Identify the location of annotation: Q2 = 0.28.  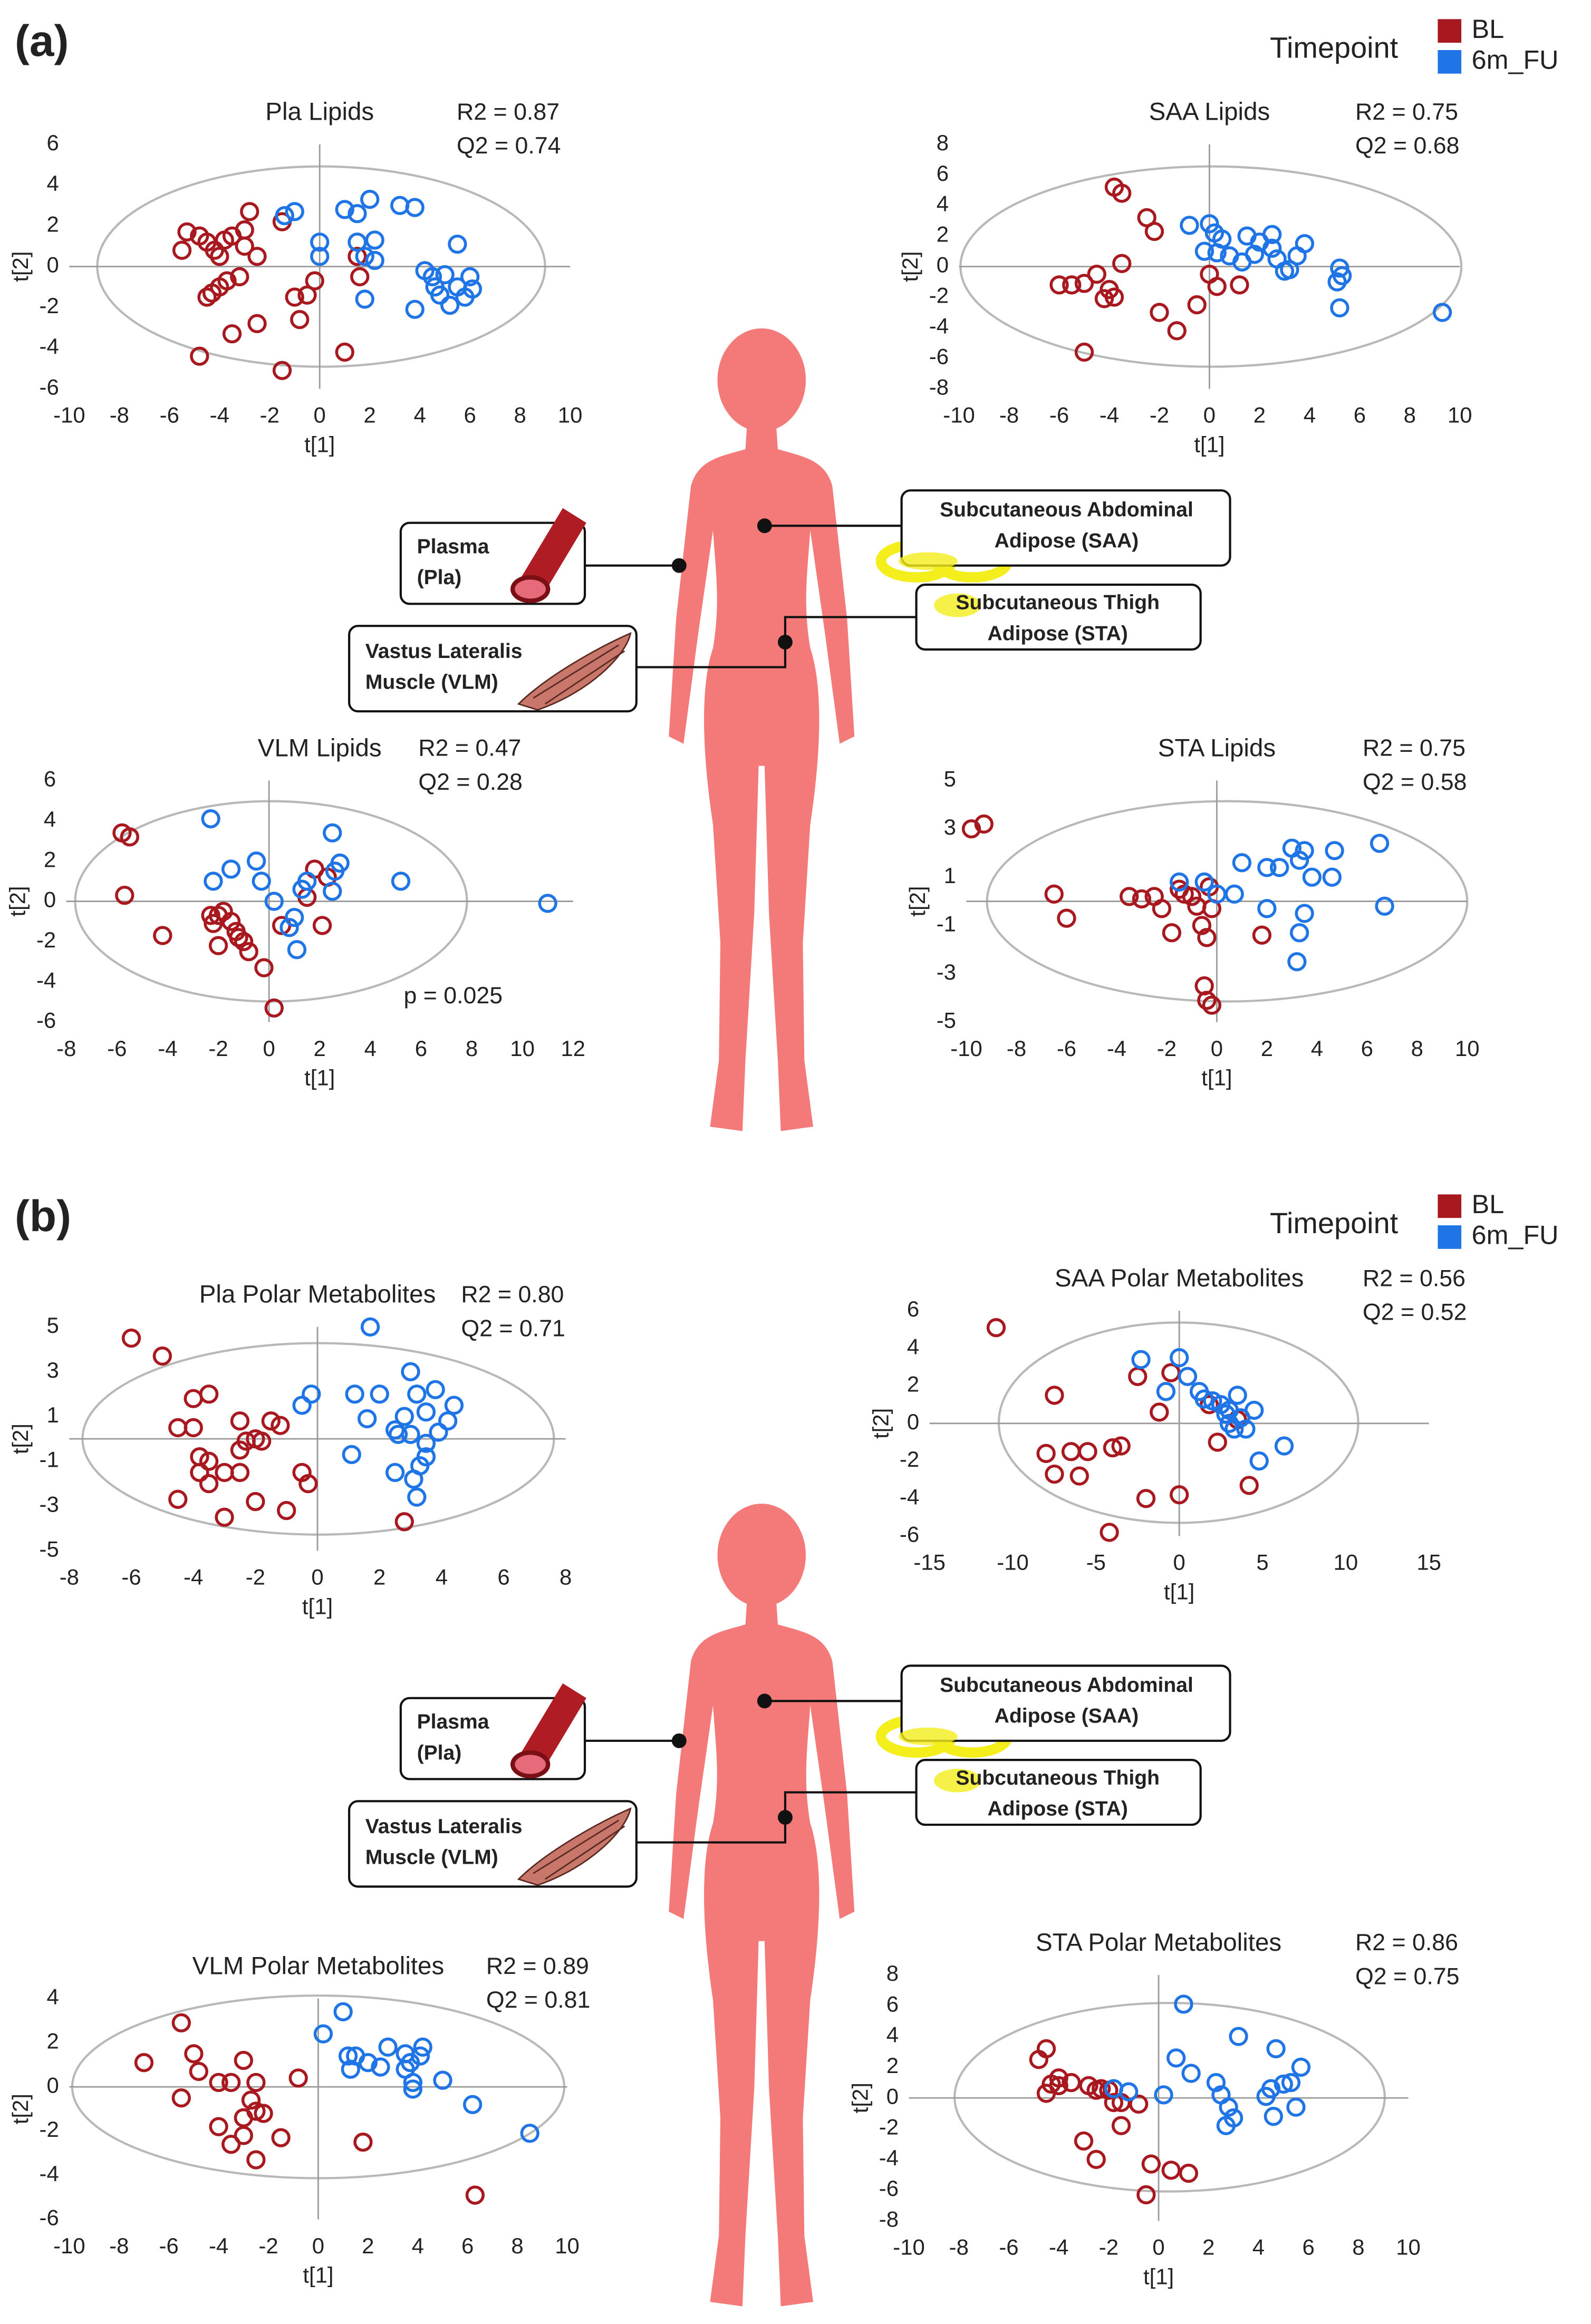
(471, 782).